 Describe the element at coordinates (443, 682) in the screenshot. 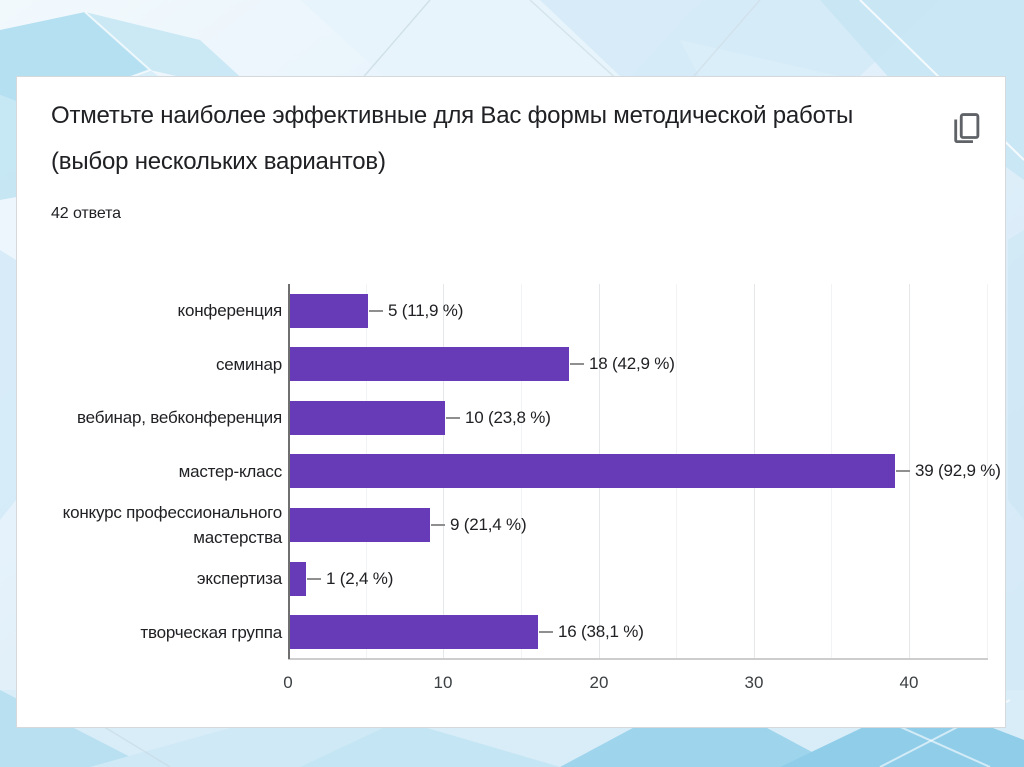

I see `x-tick-label: 10` at that location.